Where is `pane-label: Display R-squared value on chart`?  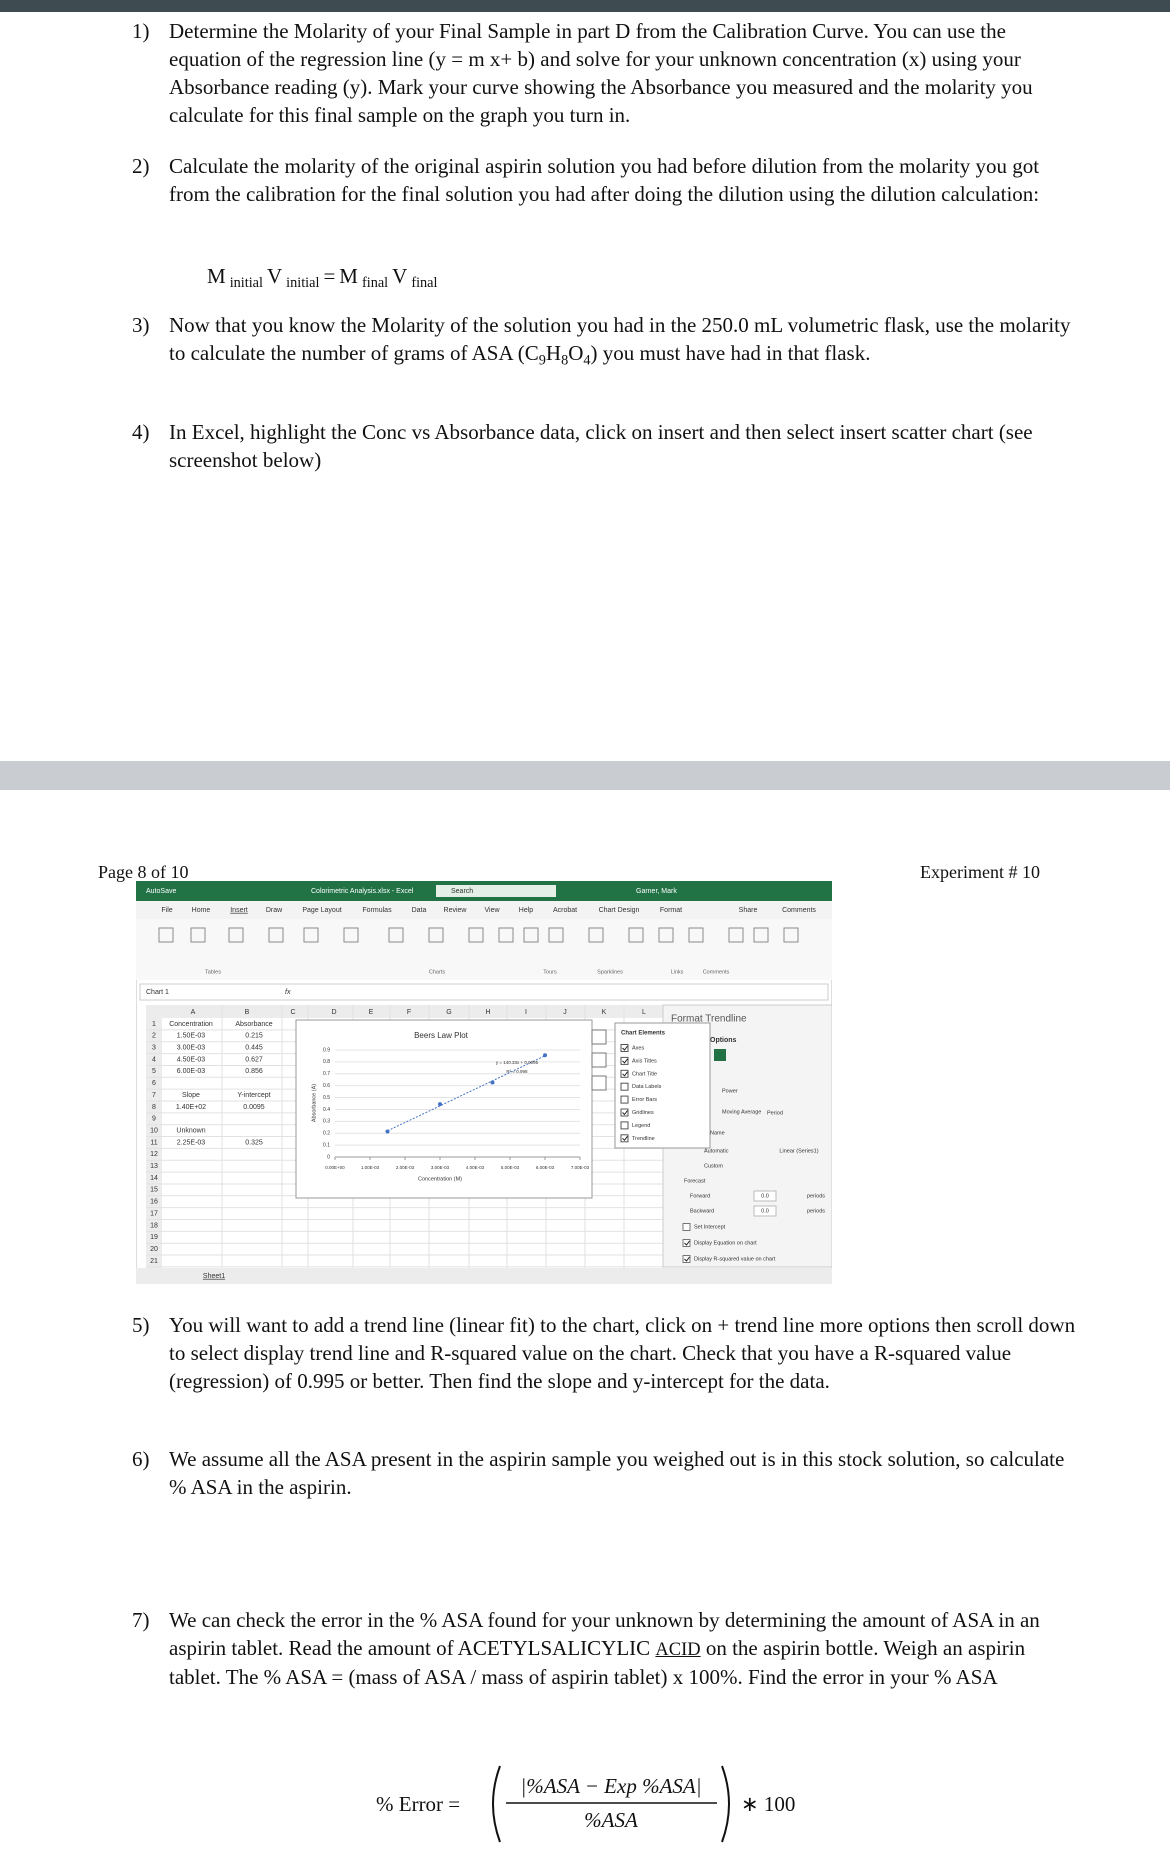
pane-label: Display R-squared value on chart is located at coordinates (735, 1259).